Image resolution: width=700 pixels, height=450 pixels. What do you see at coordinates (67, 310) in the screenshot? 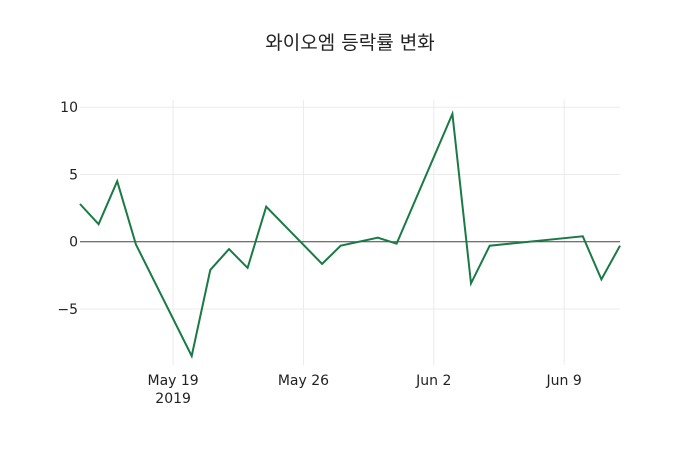
I see `y-tick-label: −5` at bounding box center [67, 310].